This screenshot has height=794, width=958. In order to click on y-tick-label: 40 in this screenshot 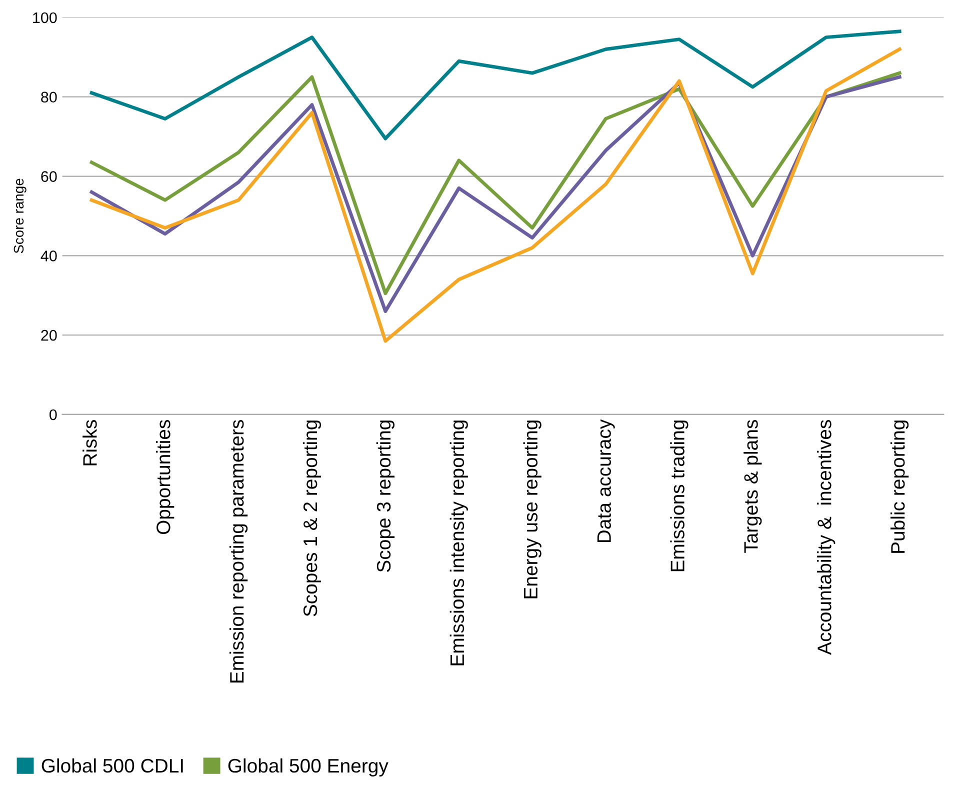, I will do `click(48, 256)`.